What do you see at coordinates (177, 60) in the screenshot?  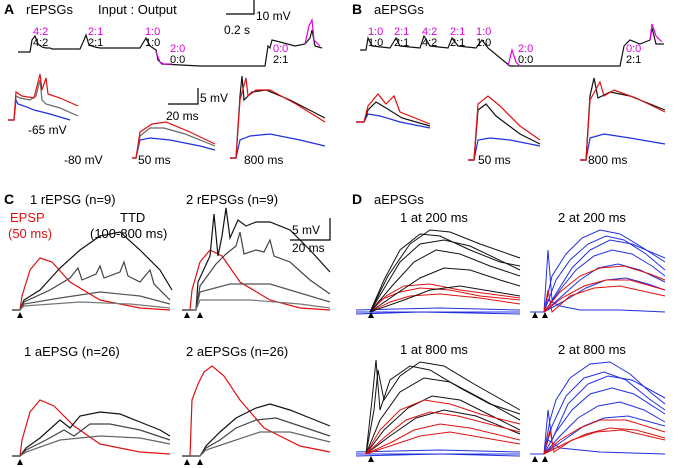 I see `ratio-a4-bottom: 0:0` at bounding box center [177, 60].